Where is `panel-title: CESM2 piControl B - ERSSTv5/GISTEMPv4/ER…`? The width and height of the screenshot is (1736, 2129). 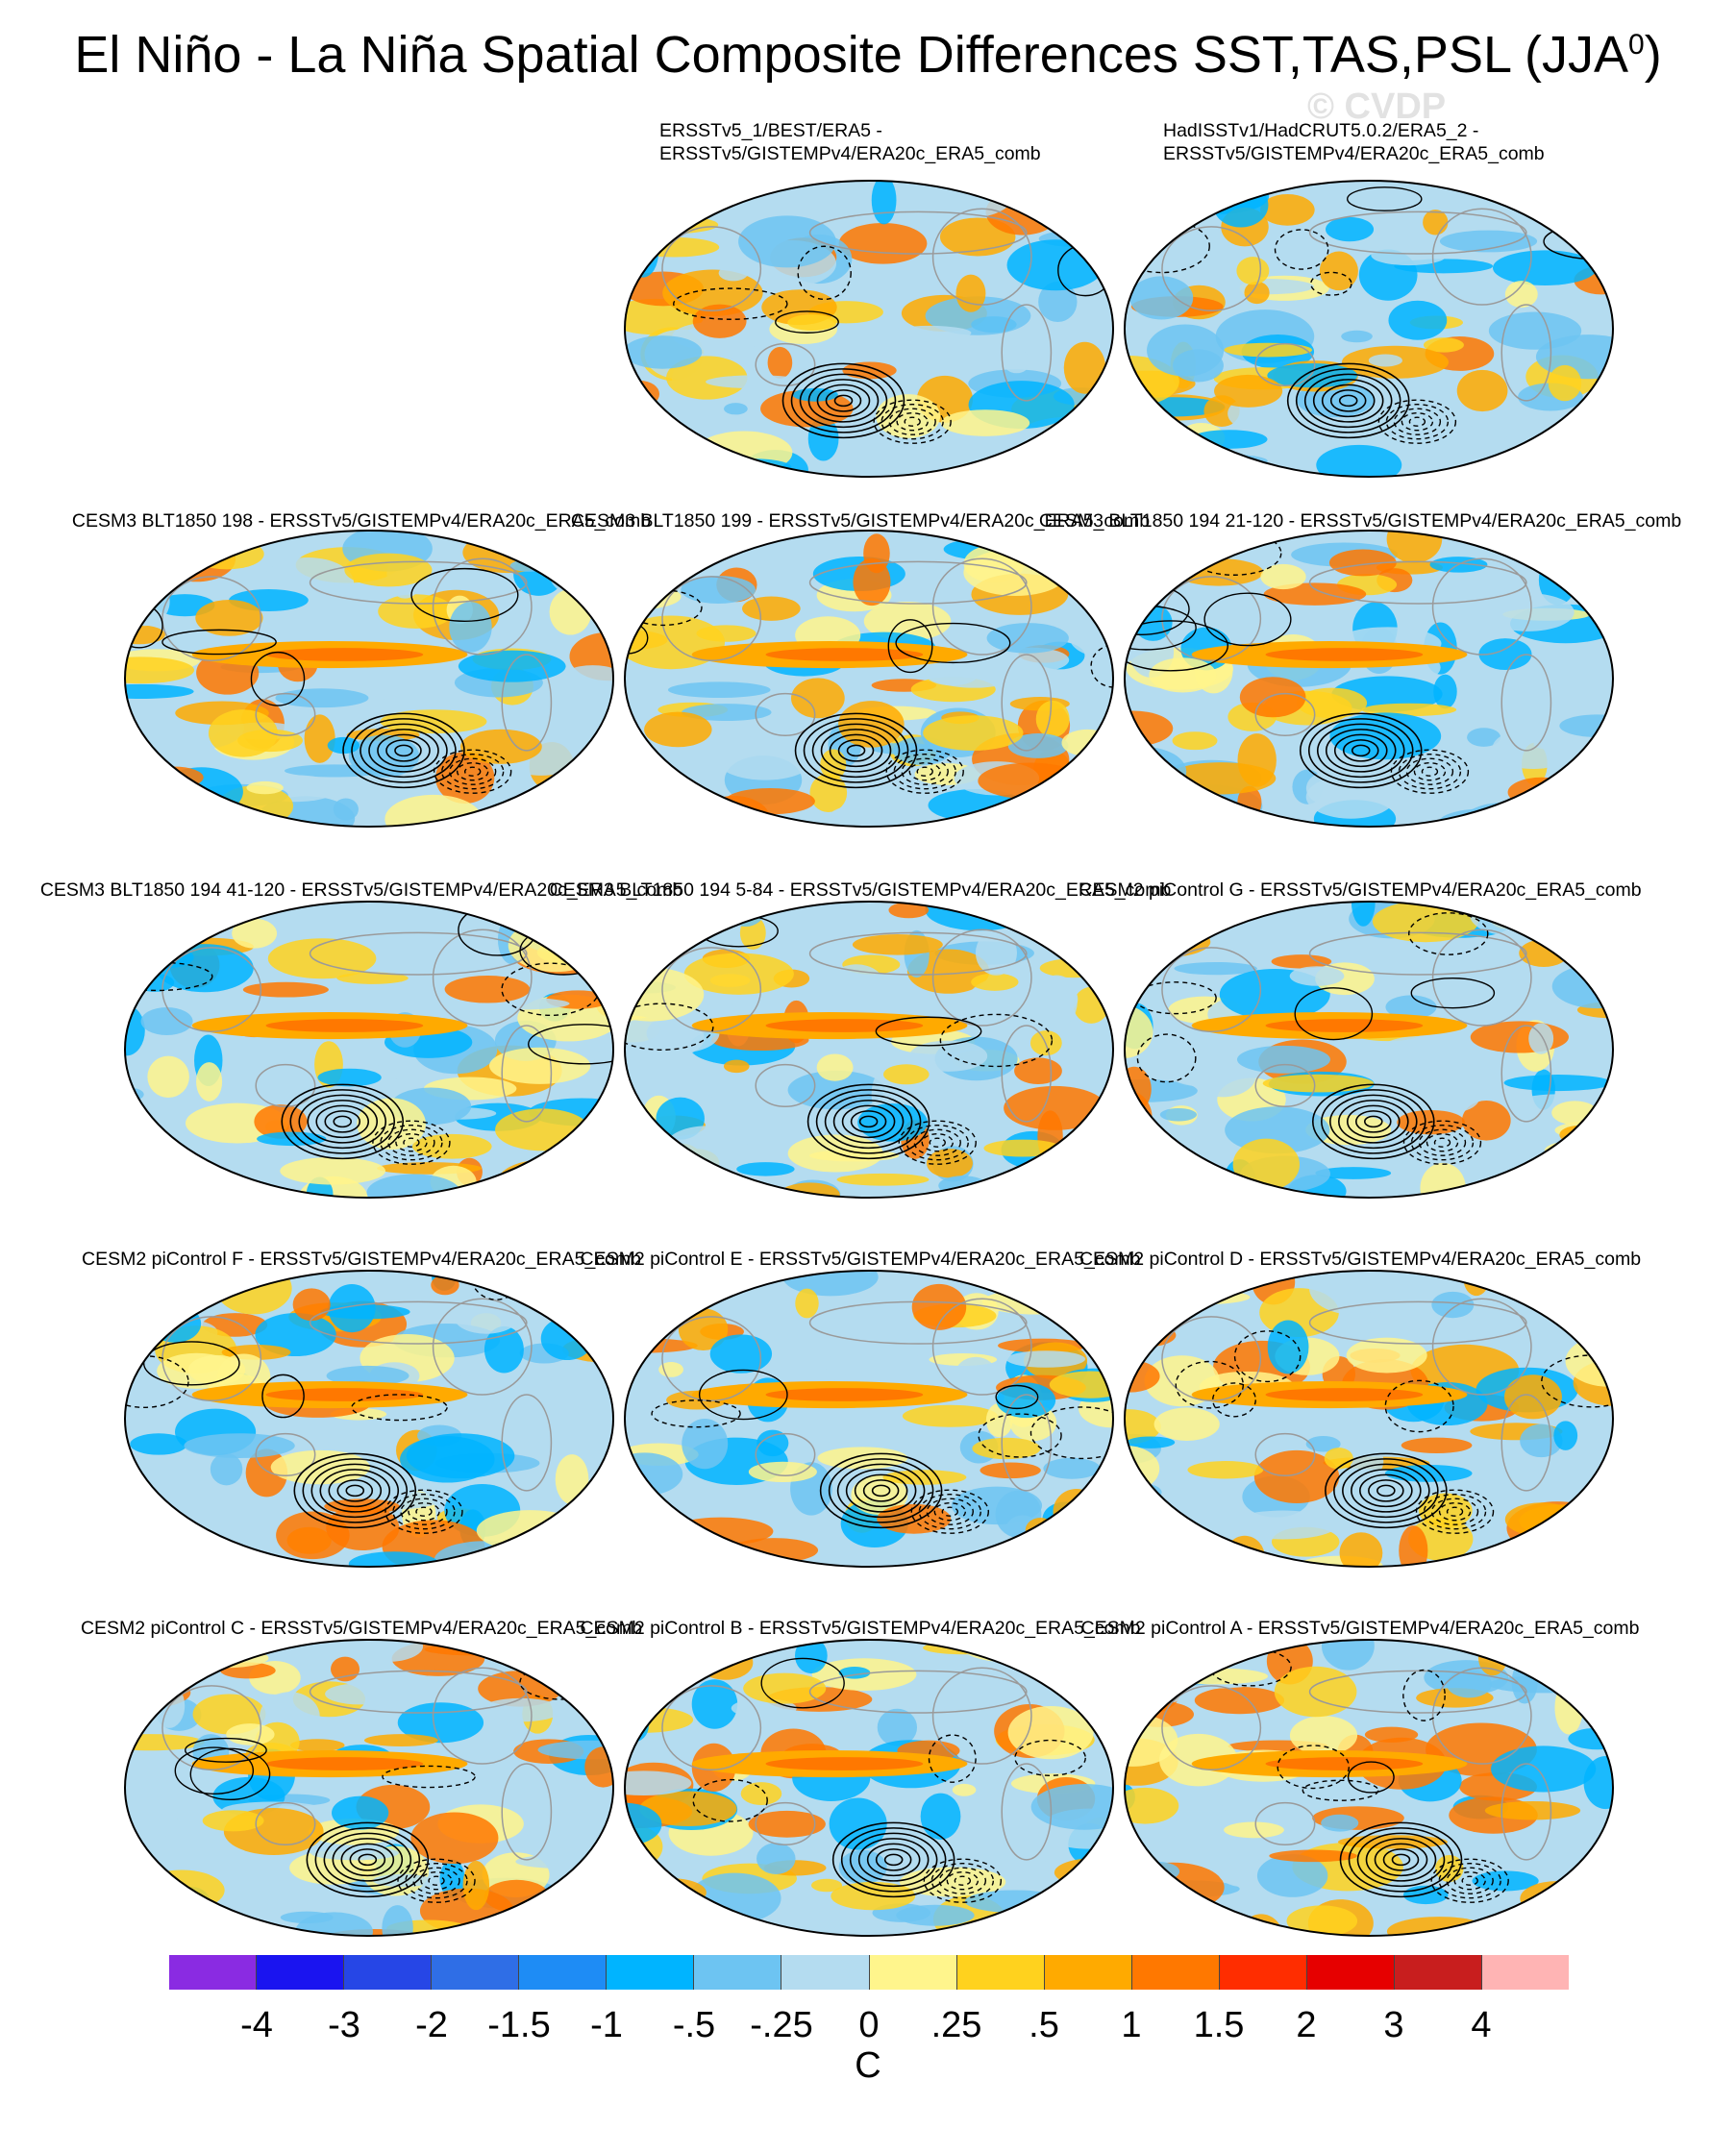
panel-title: CESM2 piControl B - ERSSTv5/GISTEMPv4/ER… is located at coordinates (860, 1628).